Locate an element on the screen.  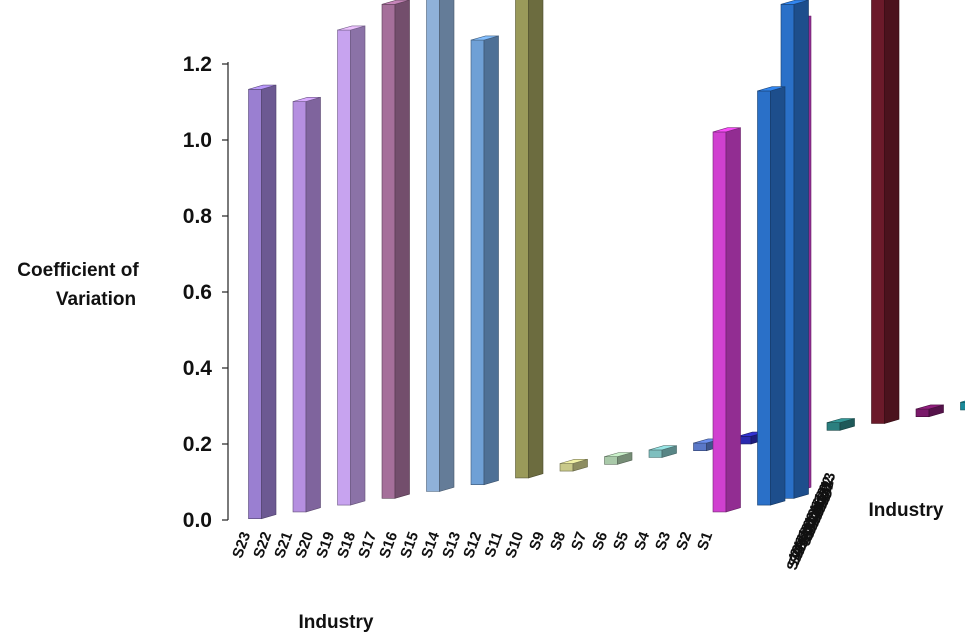
bar-S19-S5-side is located at coordinates (447, 246).